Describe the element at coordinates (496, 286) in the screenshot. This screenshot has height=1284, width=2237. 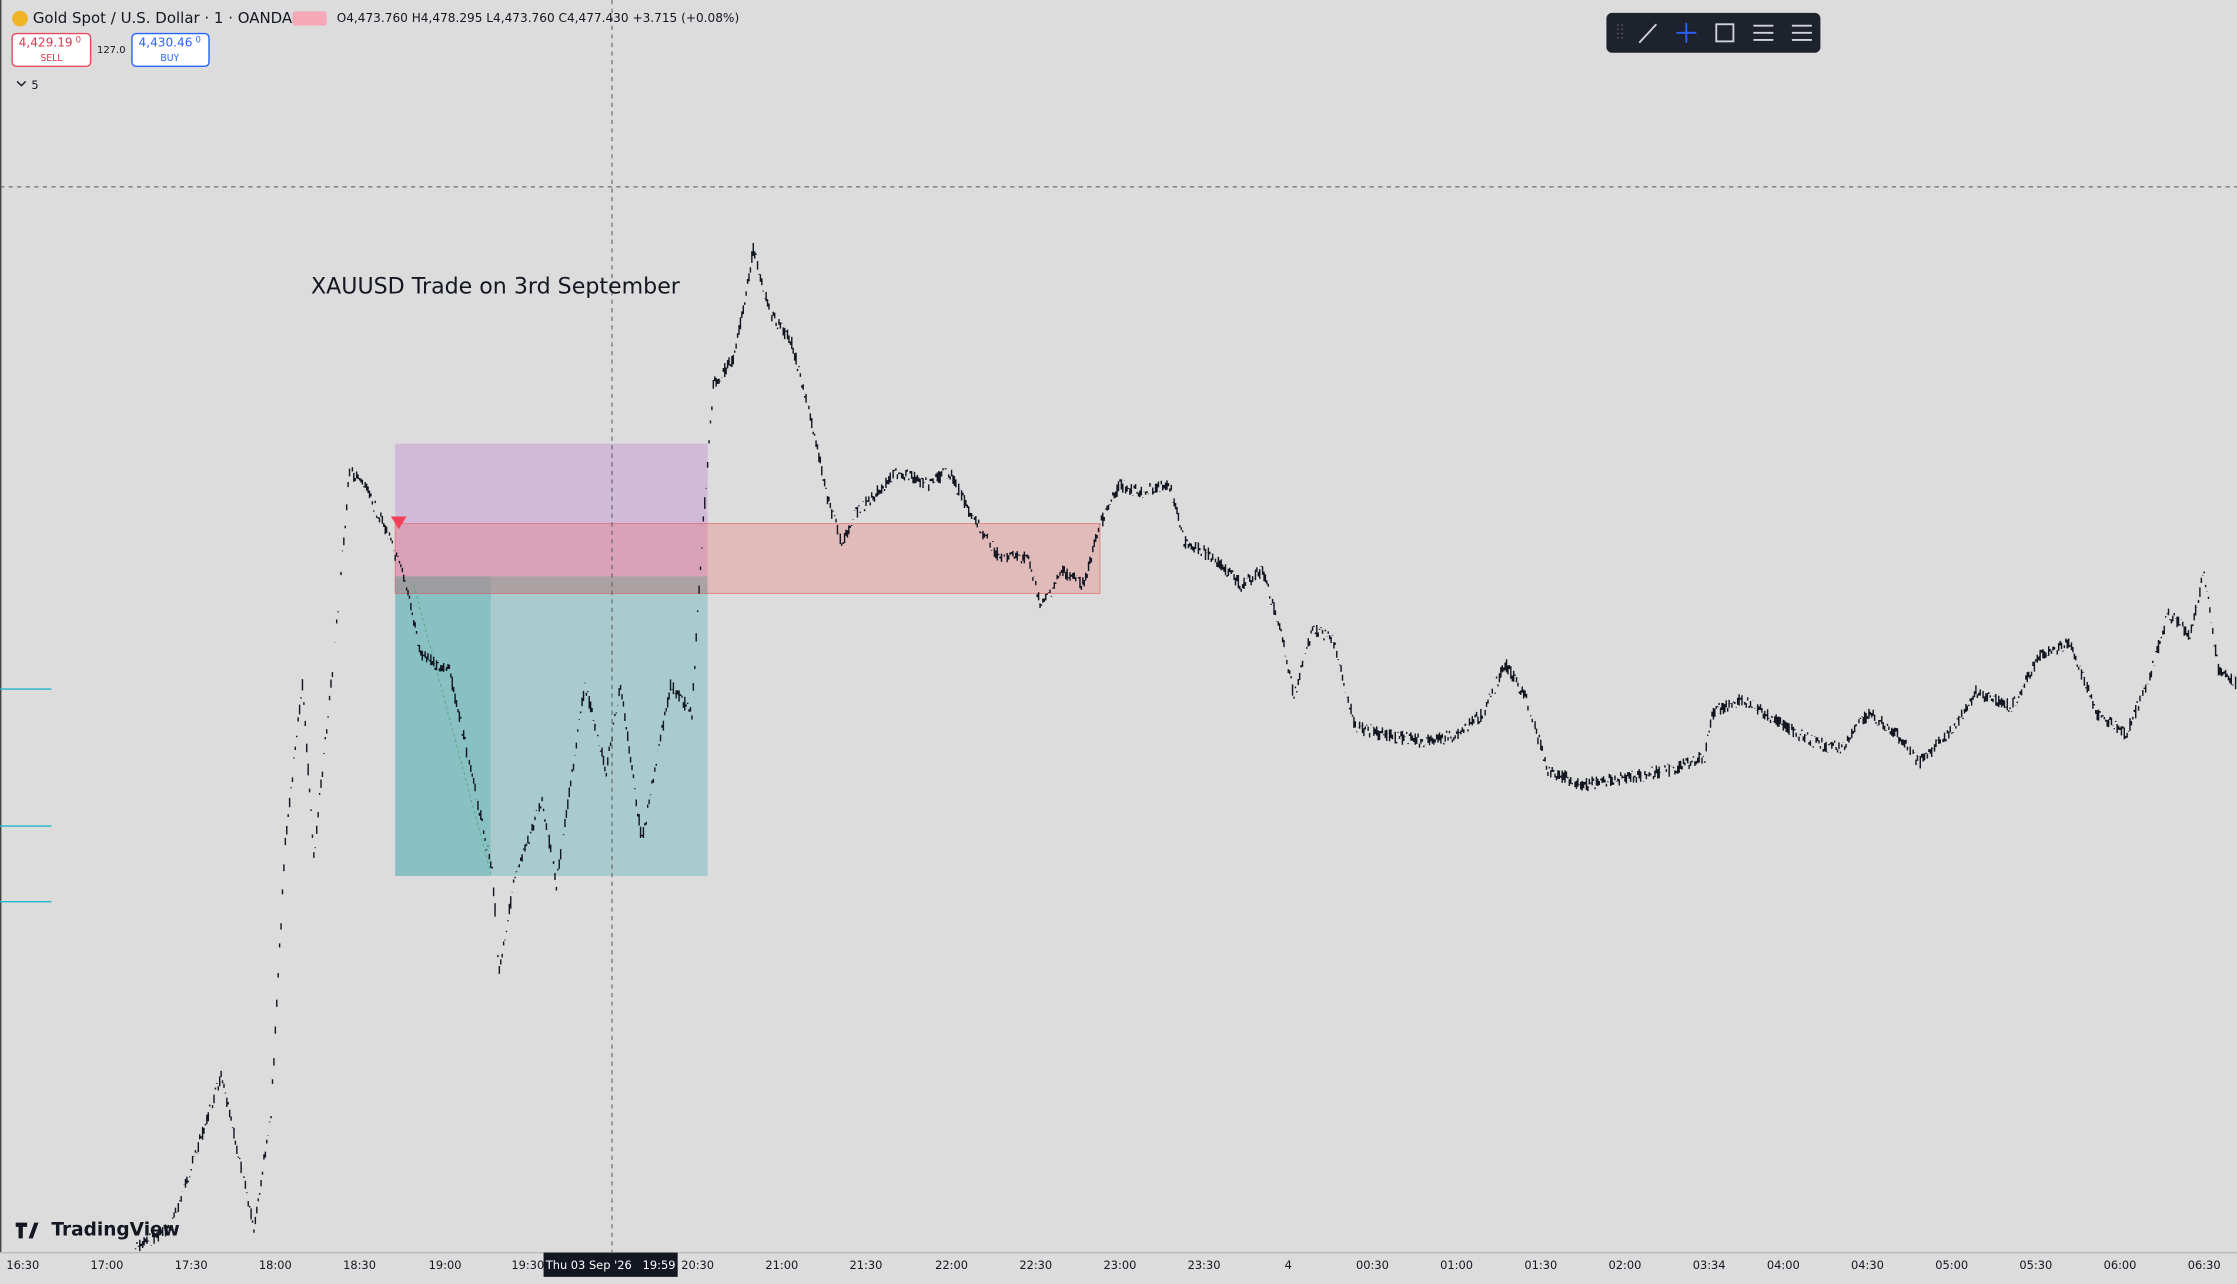
I see `annotation: XAUUSD Trade on 3rd September` at that location.